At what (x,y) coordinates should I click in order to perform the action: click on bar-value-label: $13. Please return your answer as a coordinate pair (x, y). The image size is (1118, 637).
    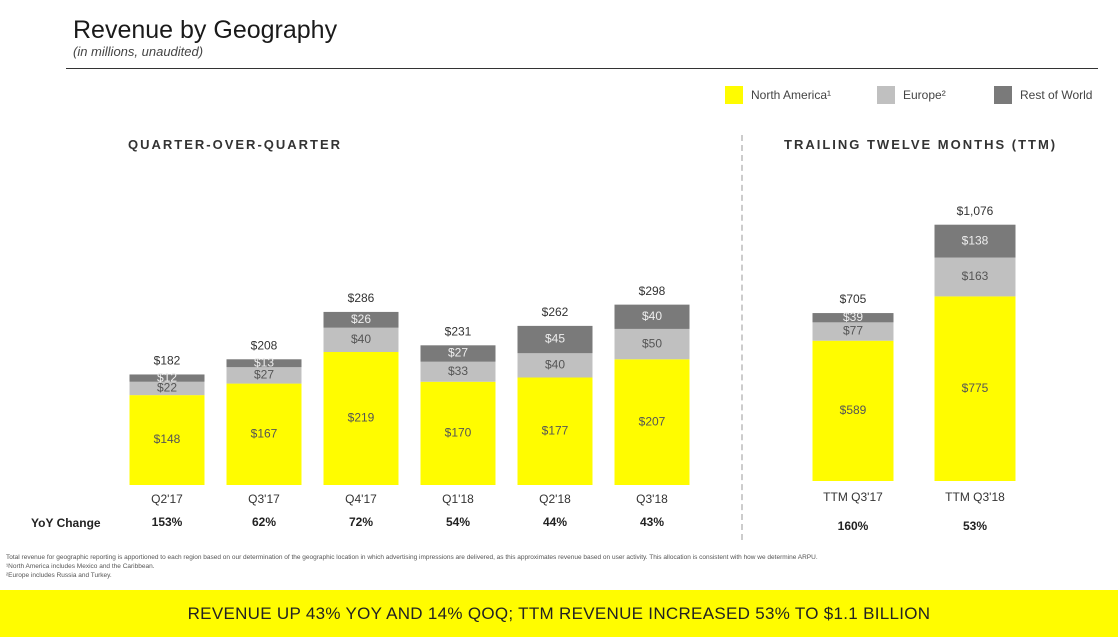
    Looking at the image, I should click on (264, 362).